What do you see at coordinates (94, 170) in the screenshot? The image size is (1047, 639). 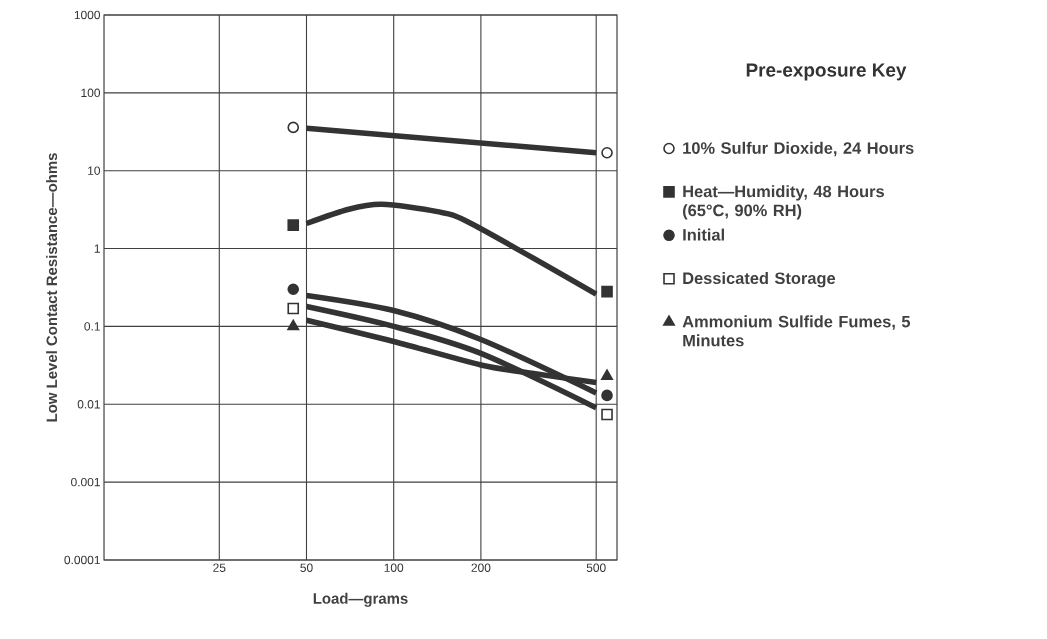 I see `y-tick-label: 10` at bounding box center [94, 170].